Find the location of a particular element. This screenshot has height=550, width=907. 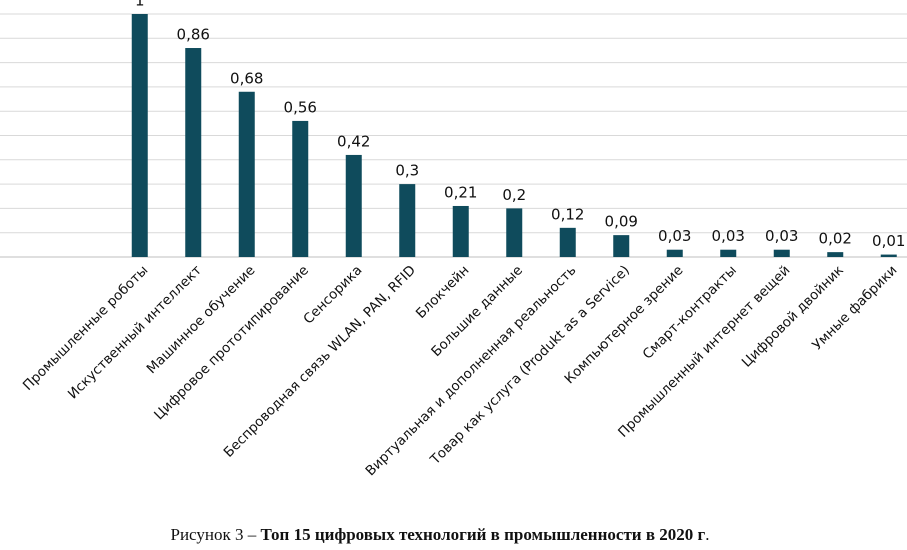

value-label: 0,2 is located at coordinates (514, 195).